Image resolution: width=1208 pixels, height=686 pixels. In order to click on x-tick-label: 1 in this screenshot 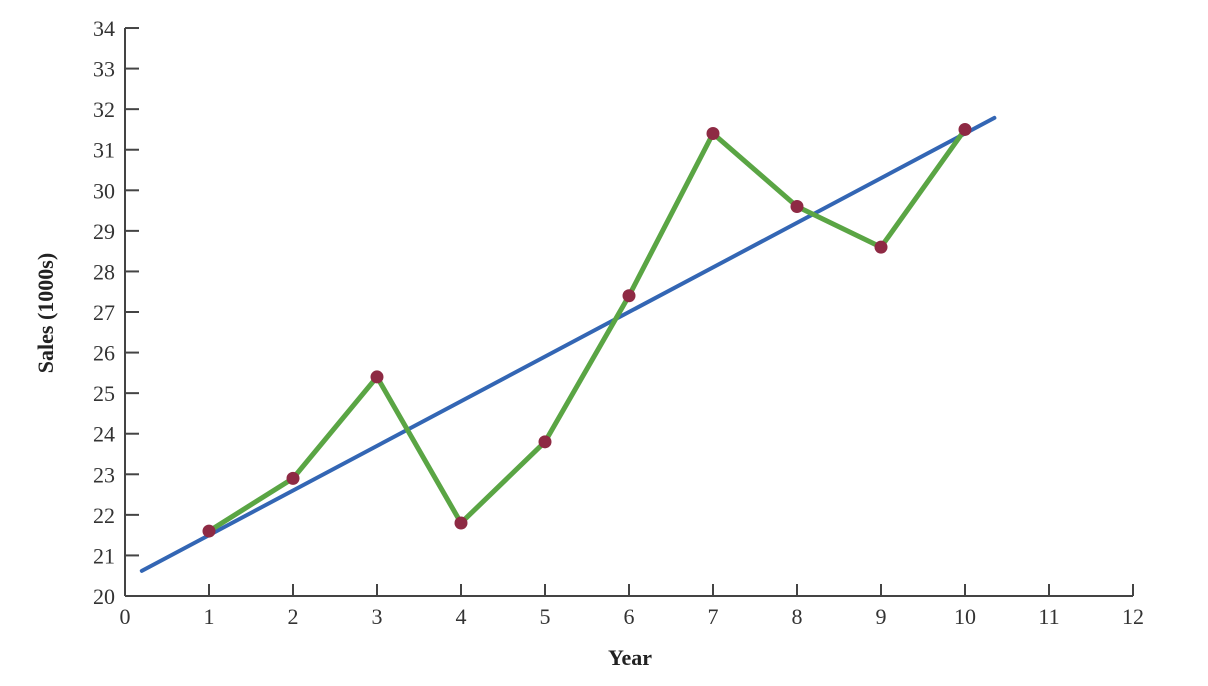, I will do `click(209, 616)`.